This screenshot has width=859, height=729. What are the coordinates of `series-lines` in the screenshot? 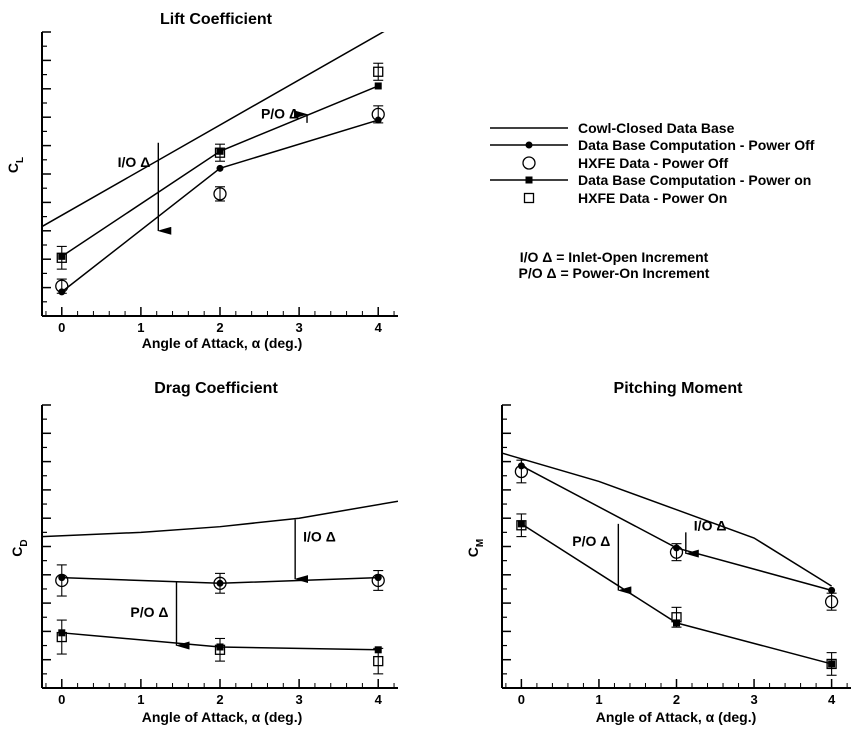 It's located at (669, 560).